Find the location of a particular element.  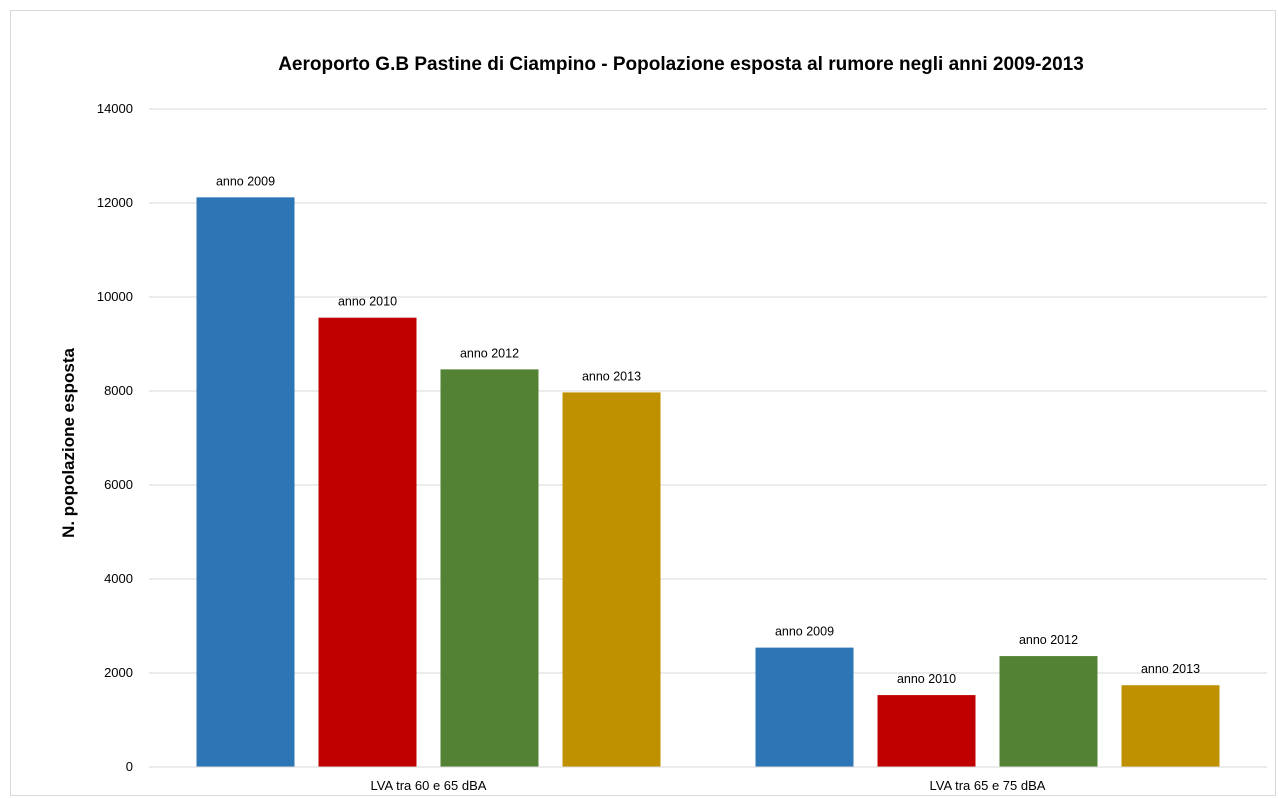

y-tick-label: 8000 is located at coordinates (118, 390).